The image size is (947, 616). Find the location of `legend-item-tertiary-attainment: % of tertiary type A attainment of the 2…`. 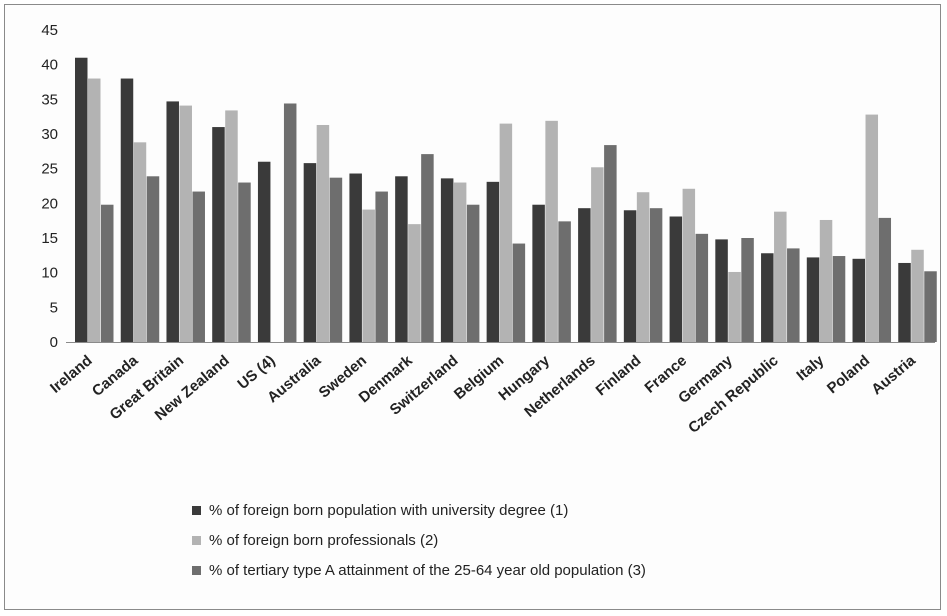

legend-item-tertiary-attainment: % of tertiary type A attainment of the 2… is located at coordinates (419, 570).